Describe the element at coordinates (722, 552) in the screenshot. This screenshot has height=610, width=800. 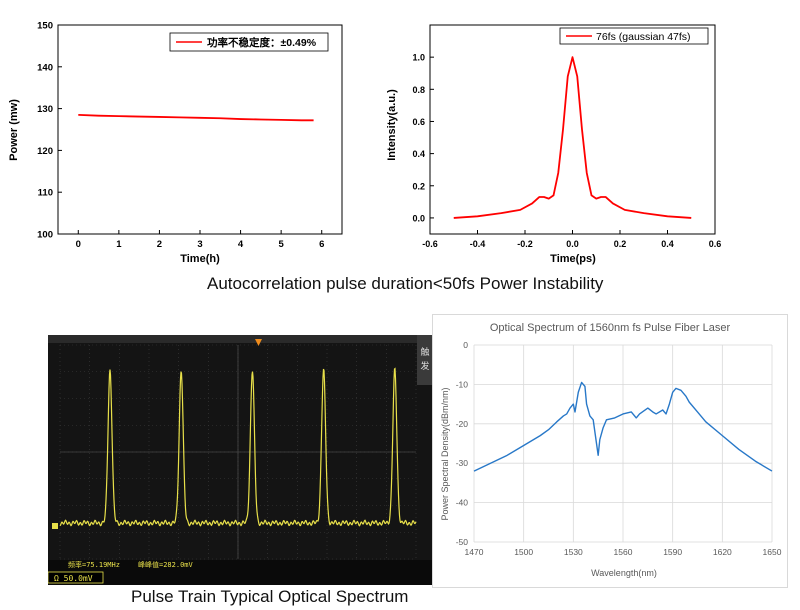
I see `x-tick-label: 1620` at that location.